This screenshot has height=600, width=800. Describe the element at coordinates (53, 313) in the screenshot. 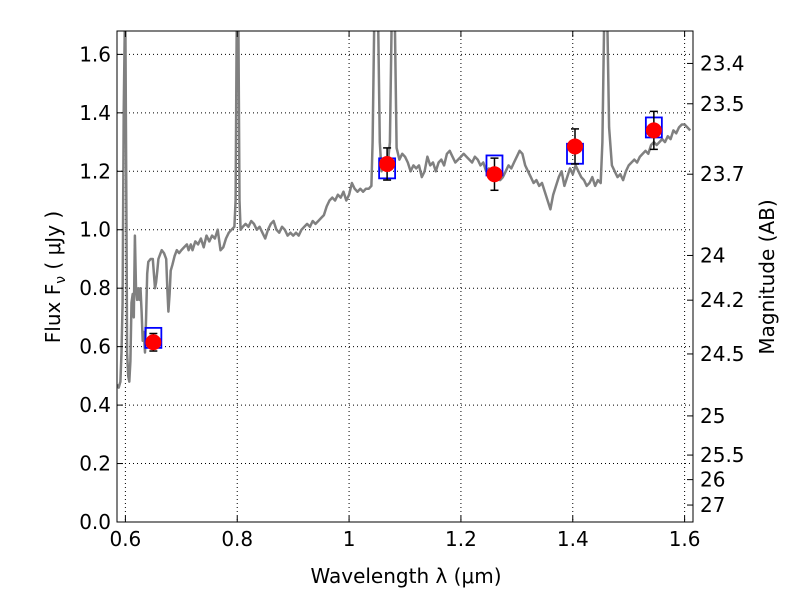

I see `y-axis-label-main: Flux F` at that location.